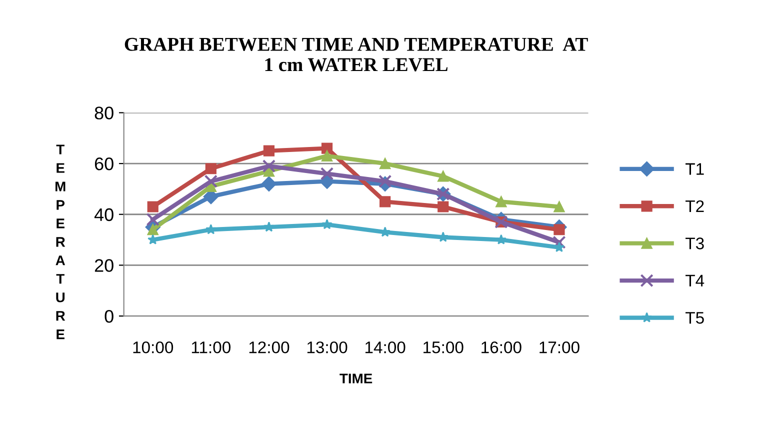 The height and width of the screenshot is (442, 774). I want to click on x-tick-label: 15:00, so click(444, 347).